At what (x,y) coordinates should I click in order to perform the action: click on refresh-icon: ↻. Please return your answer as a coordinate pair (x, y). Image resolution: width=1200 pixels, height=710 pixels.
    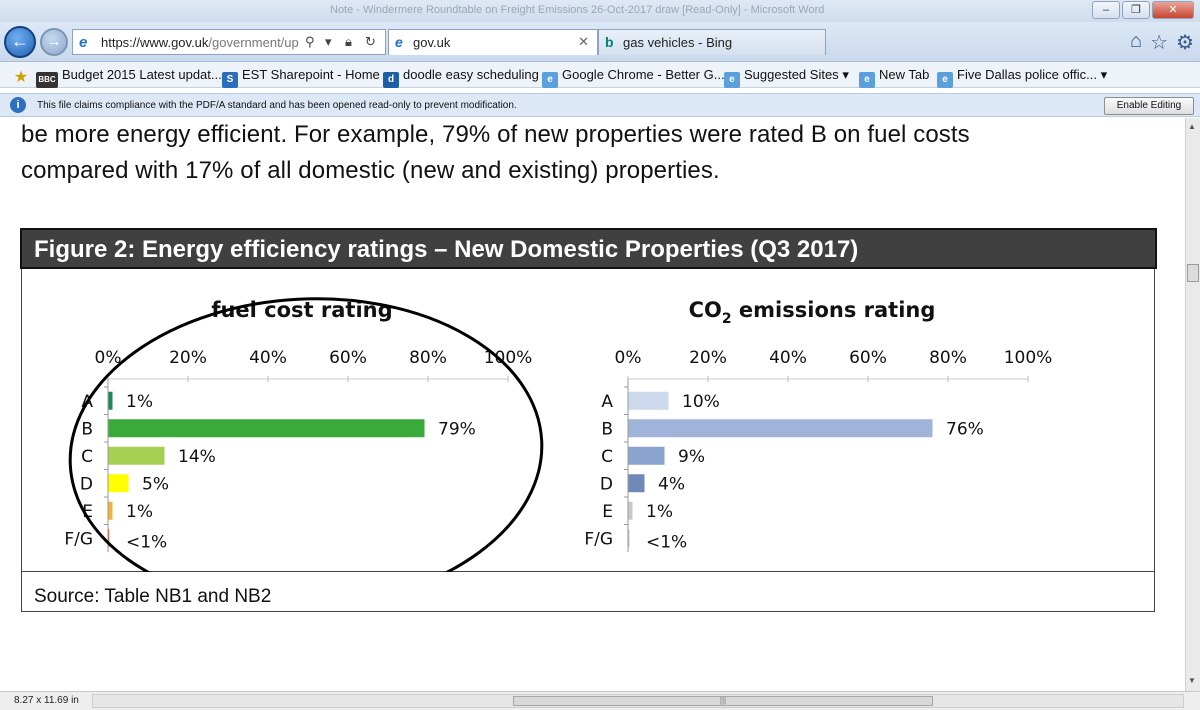
    Looking at the image, I should click on (370, 41).